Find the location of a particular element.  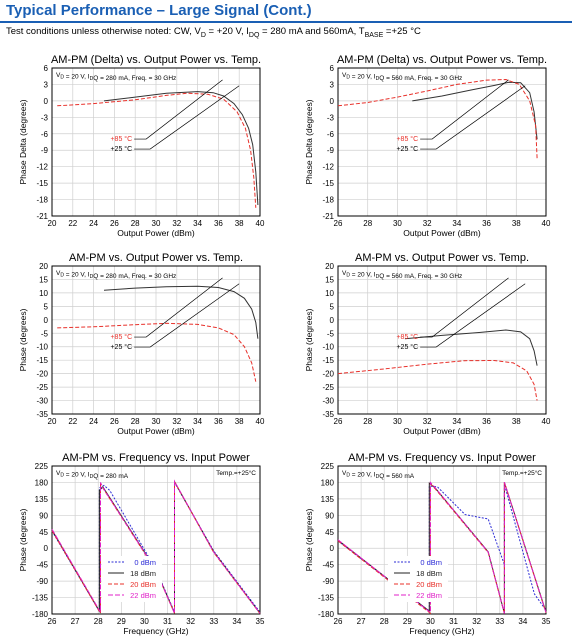

chart-title: AM-PM (Delta) vs. Output Power vs. Temp. is located at coordinates (442, 60).